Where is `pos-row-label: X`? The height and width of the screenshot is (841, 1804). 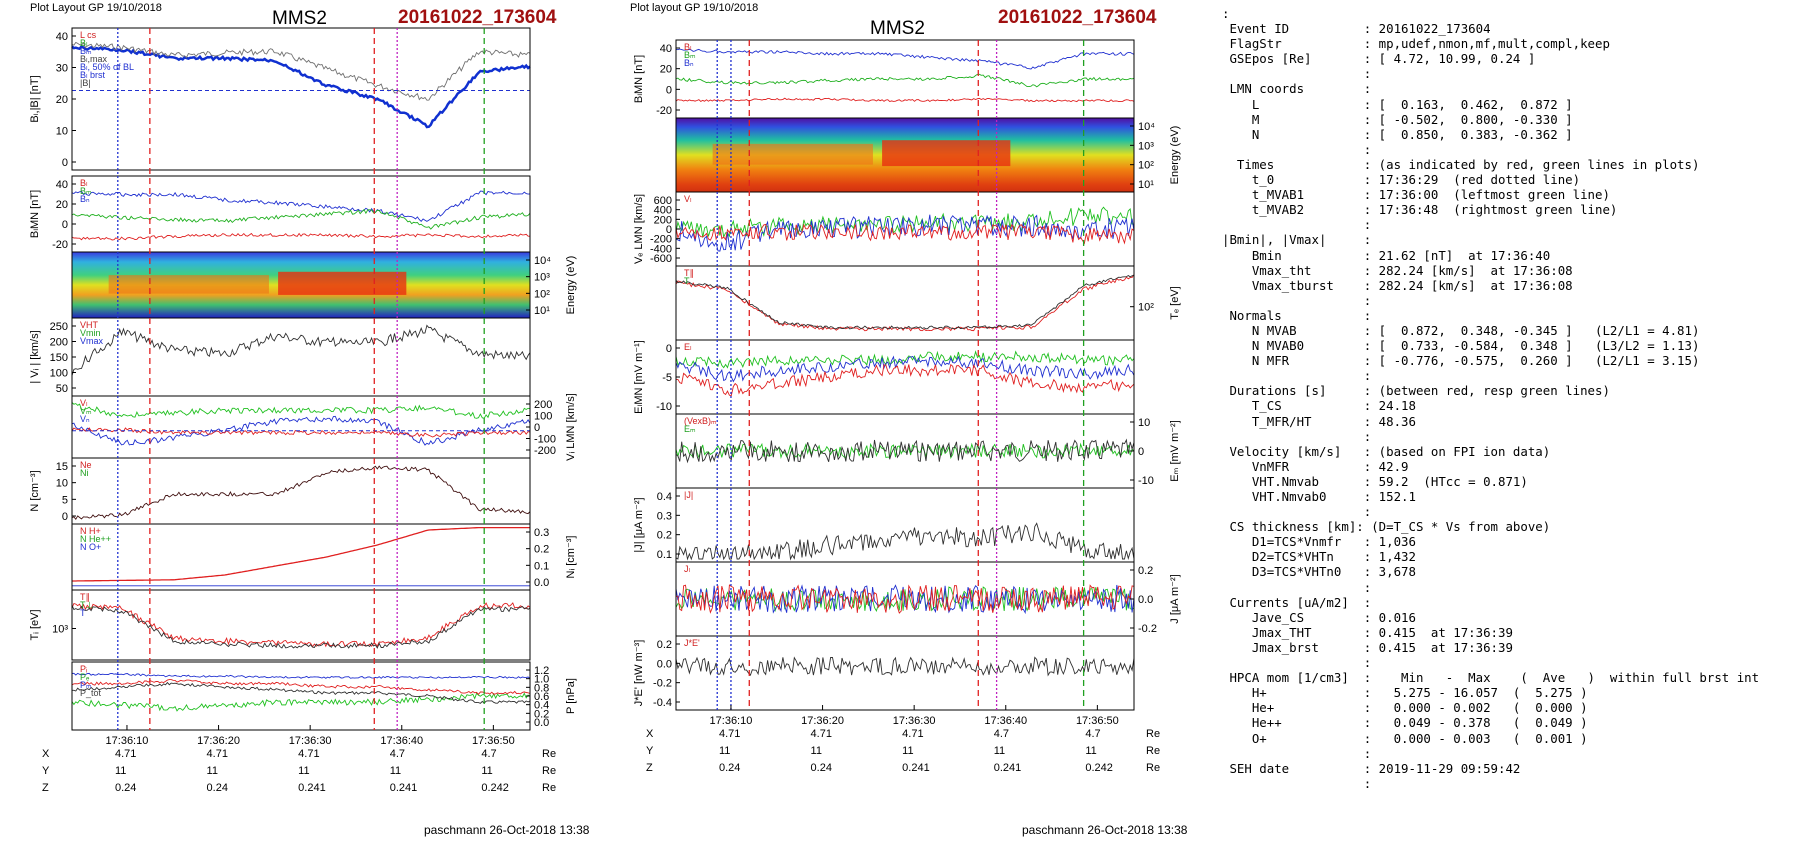
pos-row-label: X is located at coordinates (46, 754).